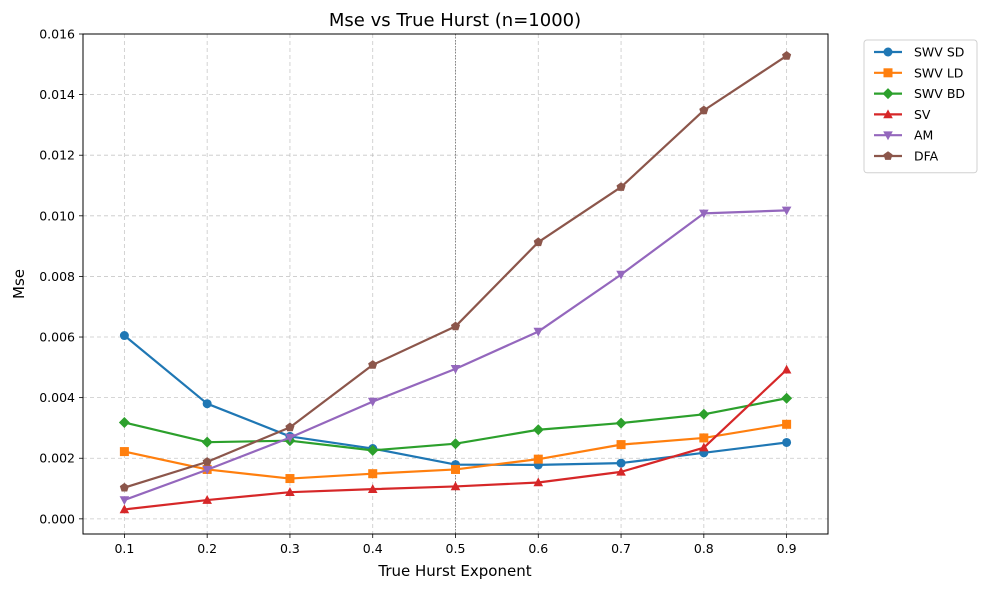  I want to click on legend: SWV SD SWV LD SWV BD SV AM DFA, so click(920, 106).